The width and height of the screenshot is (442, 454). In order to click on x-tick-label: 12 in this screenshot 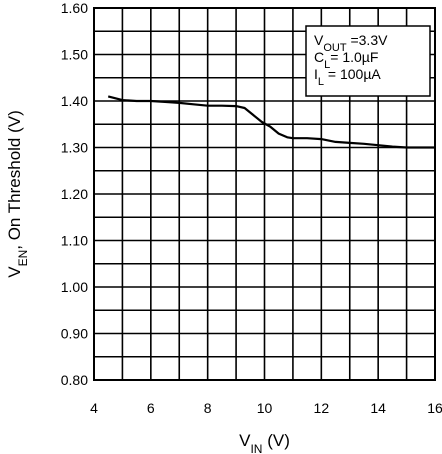, I will do `click(322, 408)`.